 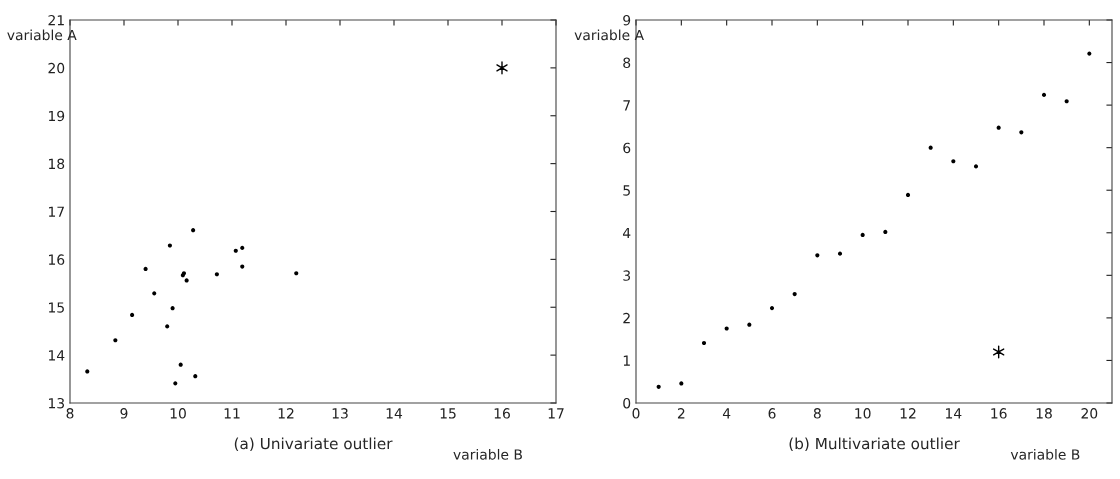 What do you see at coordinates (56, 259) in the screenshot?
I see `y-tick-label: 16` at bounding box center [56, 259].